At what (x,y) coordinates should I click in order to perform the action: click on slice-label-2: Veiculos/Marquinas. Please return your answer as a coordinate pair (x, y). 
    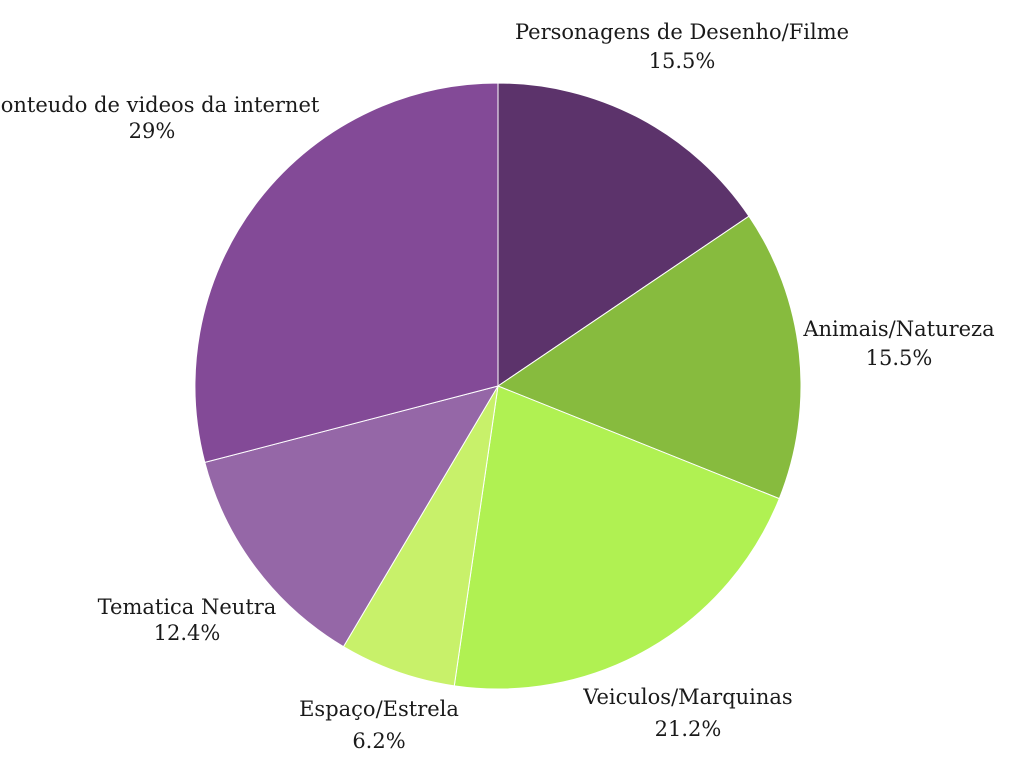
    Looking at the image, I should click on (687, 697).